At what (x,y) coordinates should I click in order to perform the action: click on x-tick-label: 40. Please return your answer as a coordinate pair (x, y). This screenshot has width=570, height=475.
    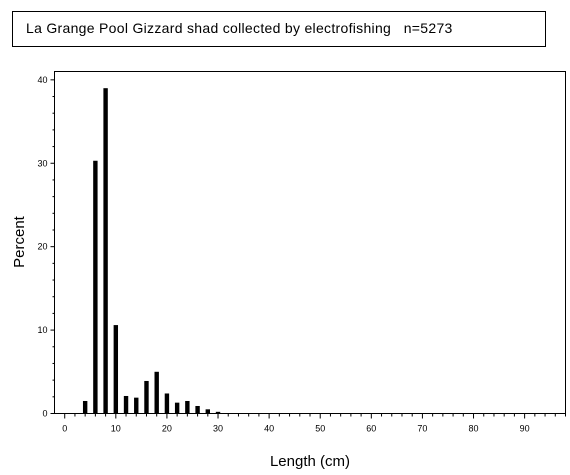
    Looking at the image, I should click on (269, 429).